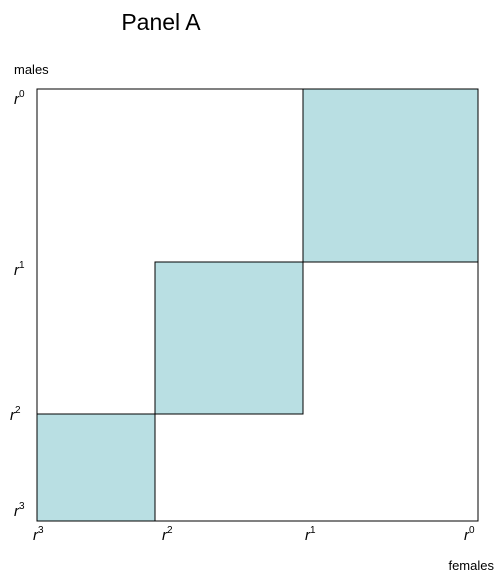 The height and width of the screenshot is (579, 496). What do you see at coordinates (161, 22) in the screenshot?
I see `title: Panel A` at bounding box center [161, 22].